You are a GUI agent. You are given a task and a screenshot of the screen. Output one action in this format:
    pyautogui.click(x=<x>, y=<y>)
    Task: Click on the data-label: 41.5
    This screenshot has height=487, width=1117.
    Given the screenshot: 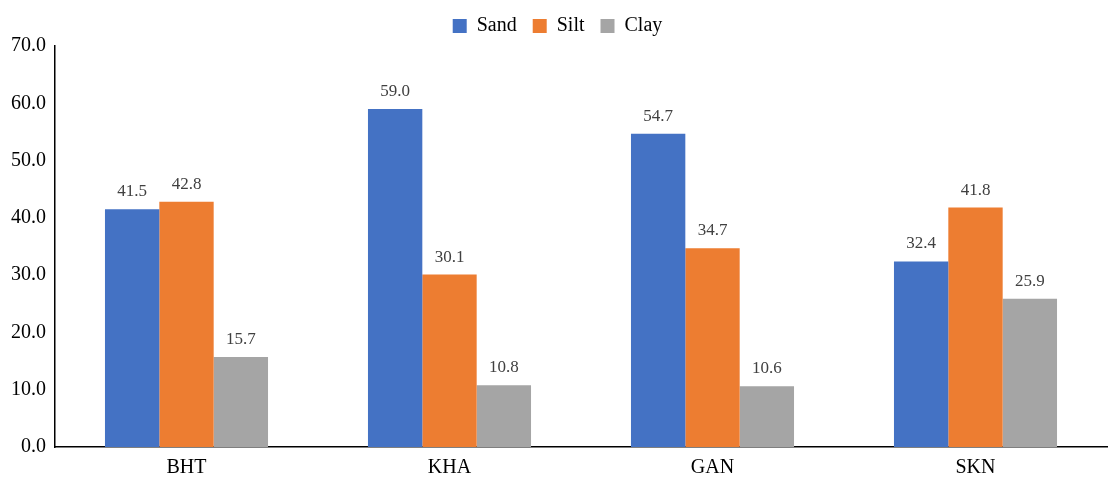 What is the action you would take?
    pyautogui.click(x=132, y=191)
    